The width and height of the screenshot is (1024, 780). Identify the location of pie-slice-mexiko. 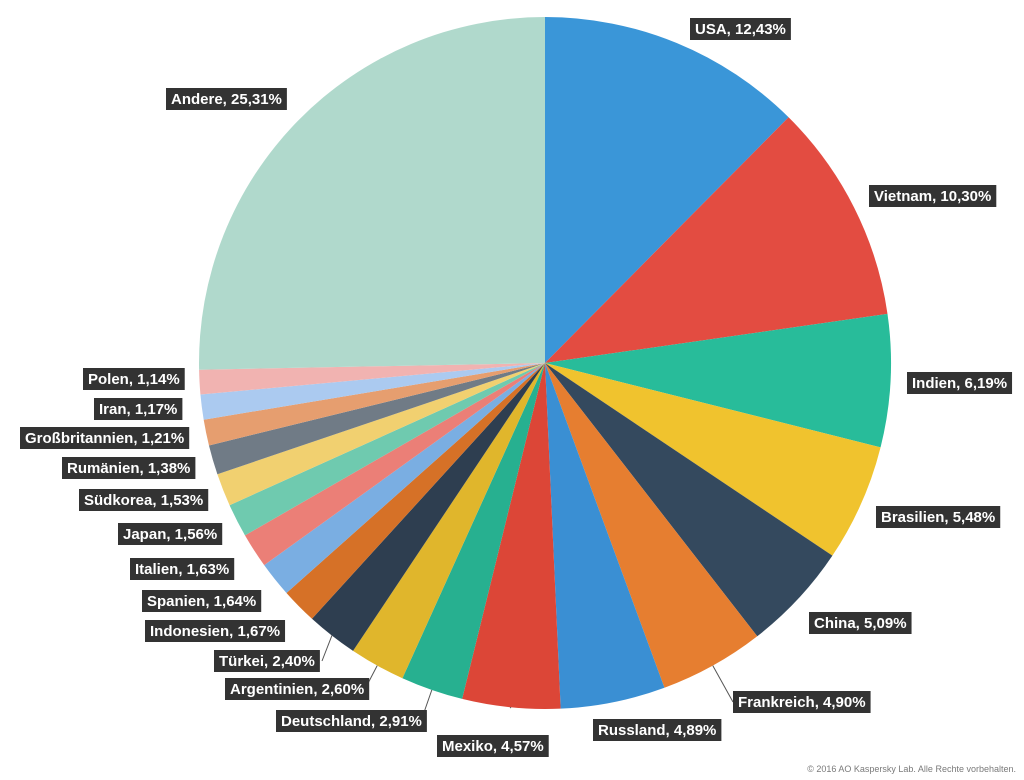
(511, 536).